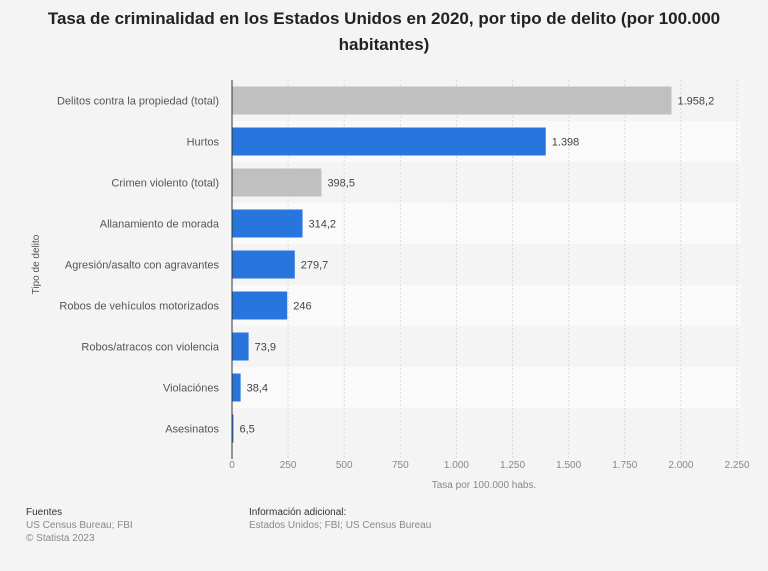 This screenshot has width=768, height=571. What do you see at coordinates (257, 389) in the screenshot?
I see `data-label: 38,4` at bounding box center [257, 389].